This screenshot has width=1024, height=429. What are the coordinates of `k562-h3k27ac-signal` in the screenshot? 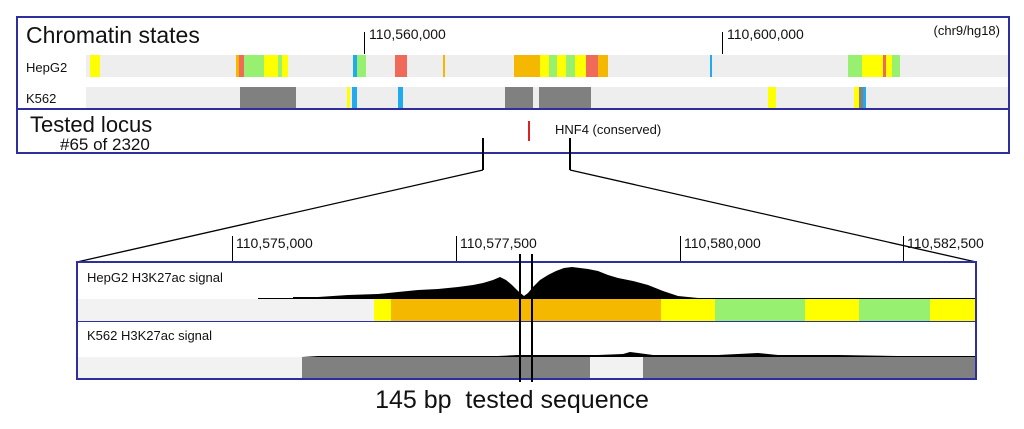 It's located at (638, 354).